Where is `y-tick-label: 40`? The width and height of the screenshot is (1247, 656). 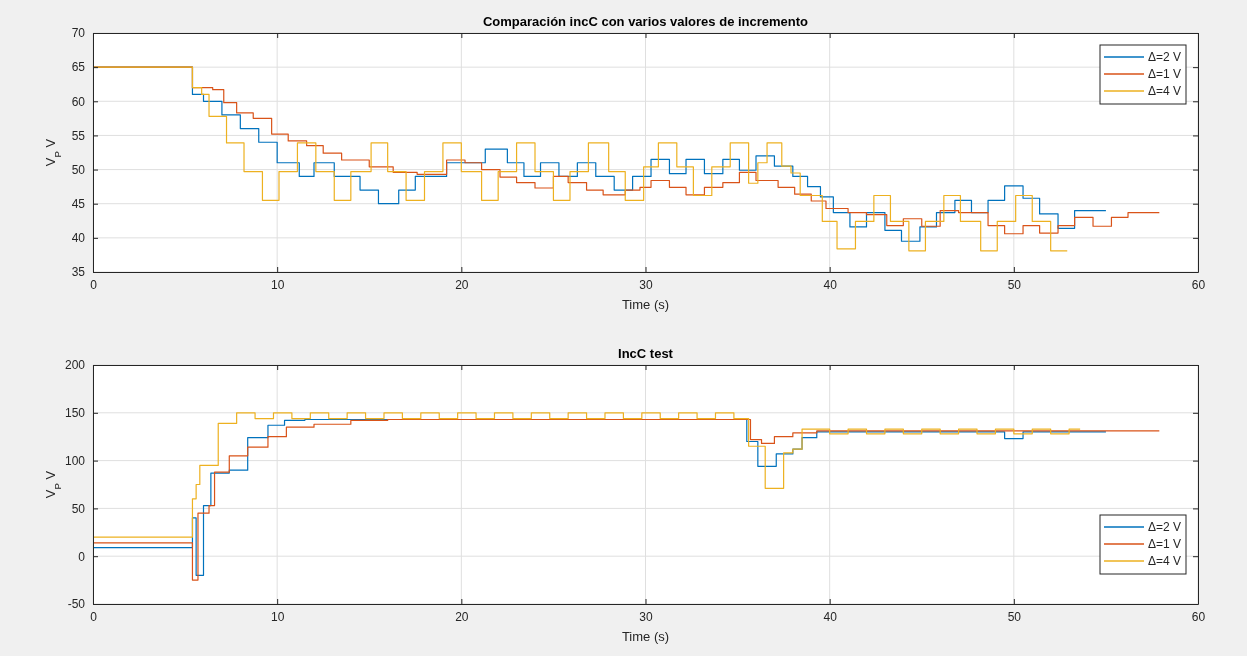
y-tick-label: 40 is located at coordinates (78, 238).